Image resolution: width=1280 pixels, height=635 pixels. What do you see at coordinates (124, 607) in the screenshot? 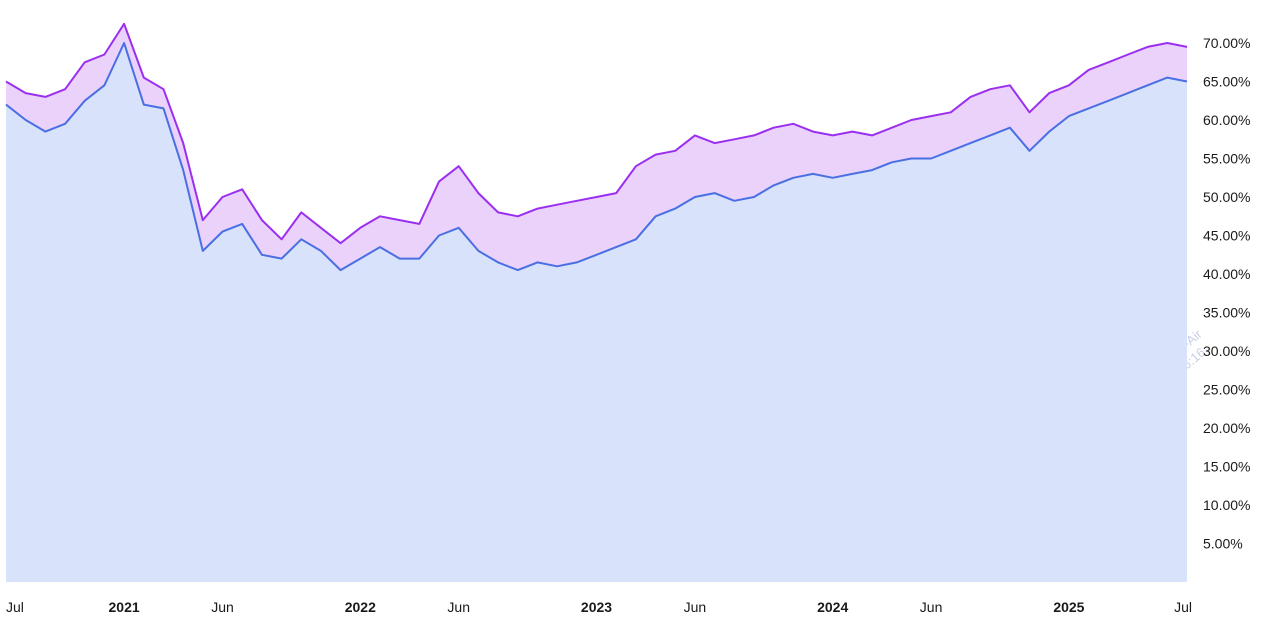
I see `x-tick-label: 2021` at bounding box center [124, 607].